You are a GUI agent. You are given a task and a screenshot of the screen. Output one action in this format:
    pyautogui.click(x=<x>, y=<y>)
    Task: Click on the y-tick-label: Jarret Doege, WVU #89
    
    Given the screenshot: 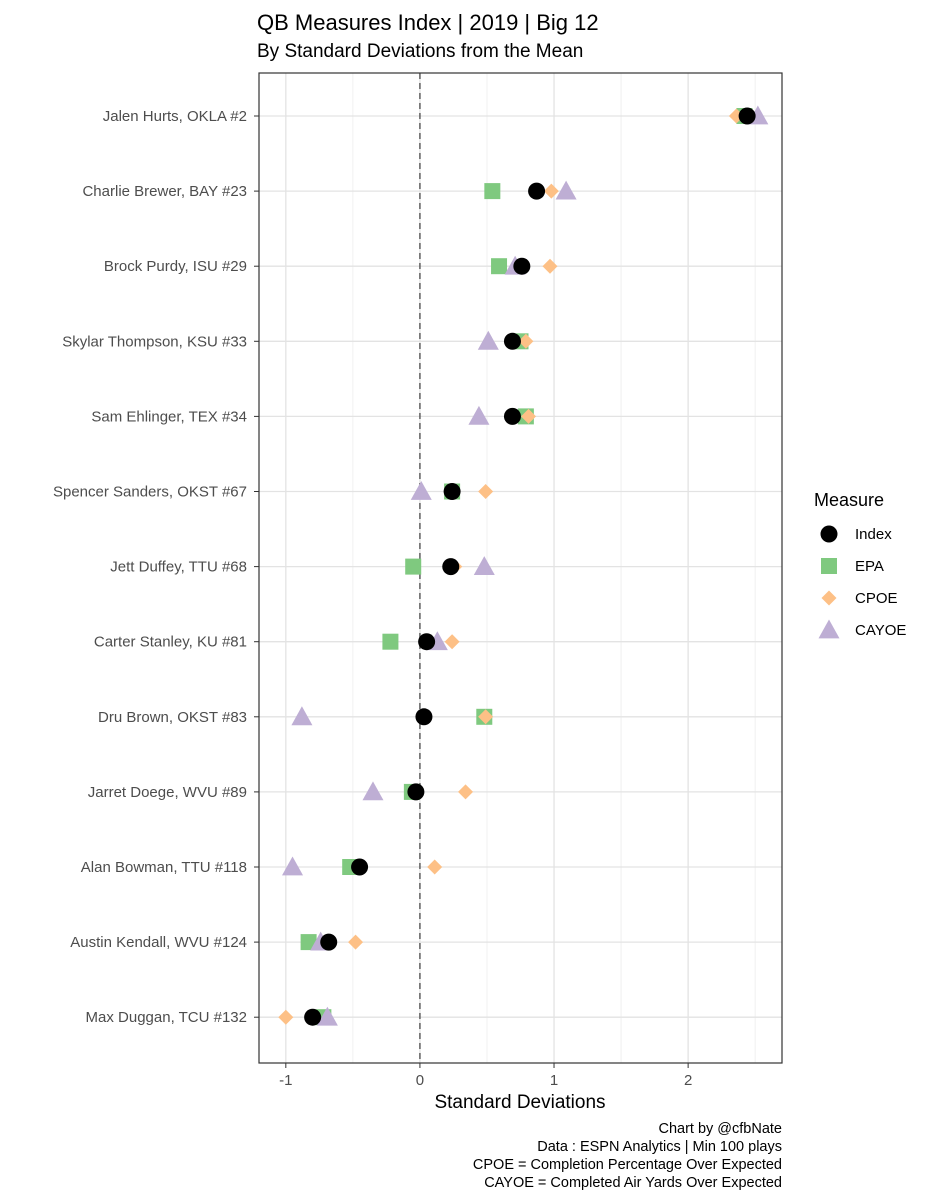 What is the action you would take?
    pyautogui.click(x=167, y=792)
    